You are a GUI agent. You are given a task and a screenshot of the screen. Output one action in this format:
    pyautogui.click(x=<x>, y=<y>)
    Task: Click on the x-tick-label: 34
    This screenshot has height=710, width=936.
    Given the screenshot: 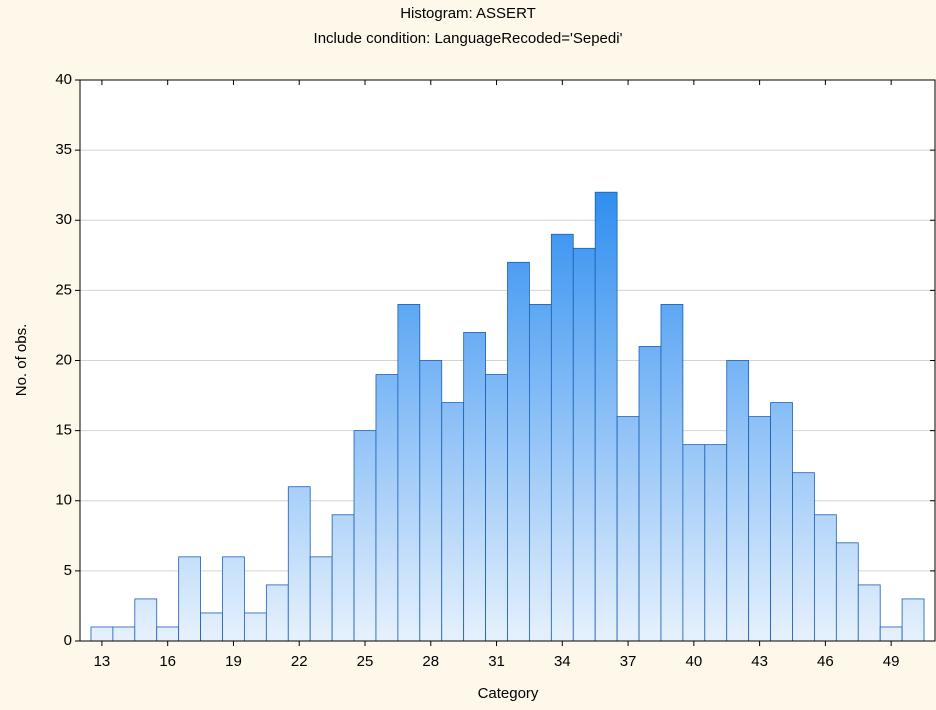 What is the action you would take?
    pyautogui.click(x=562, y=661)
    